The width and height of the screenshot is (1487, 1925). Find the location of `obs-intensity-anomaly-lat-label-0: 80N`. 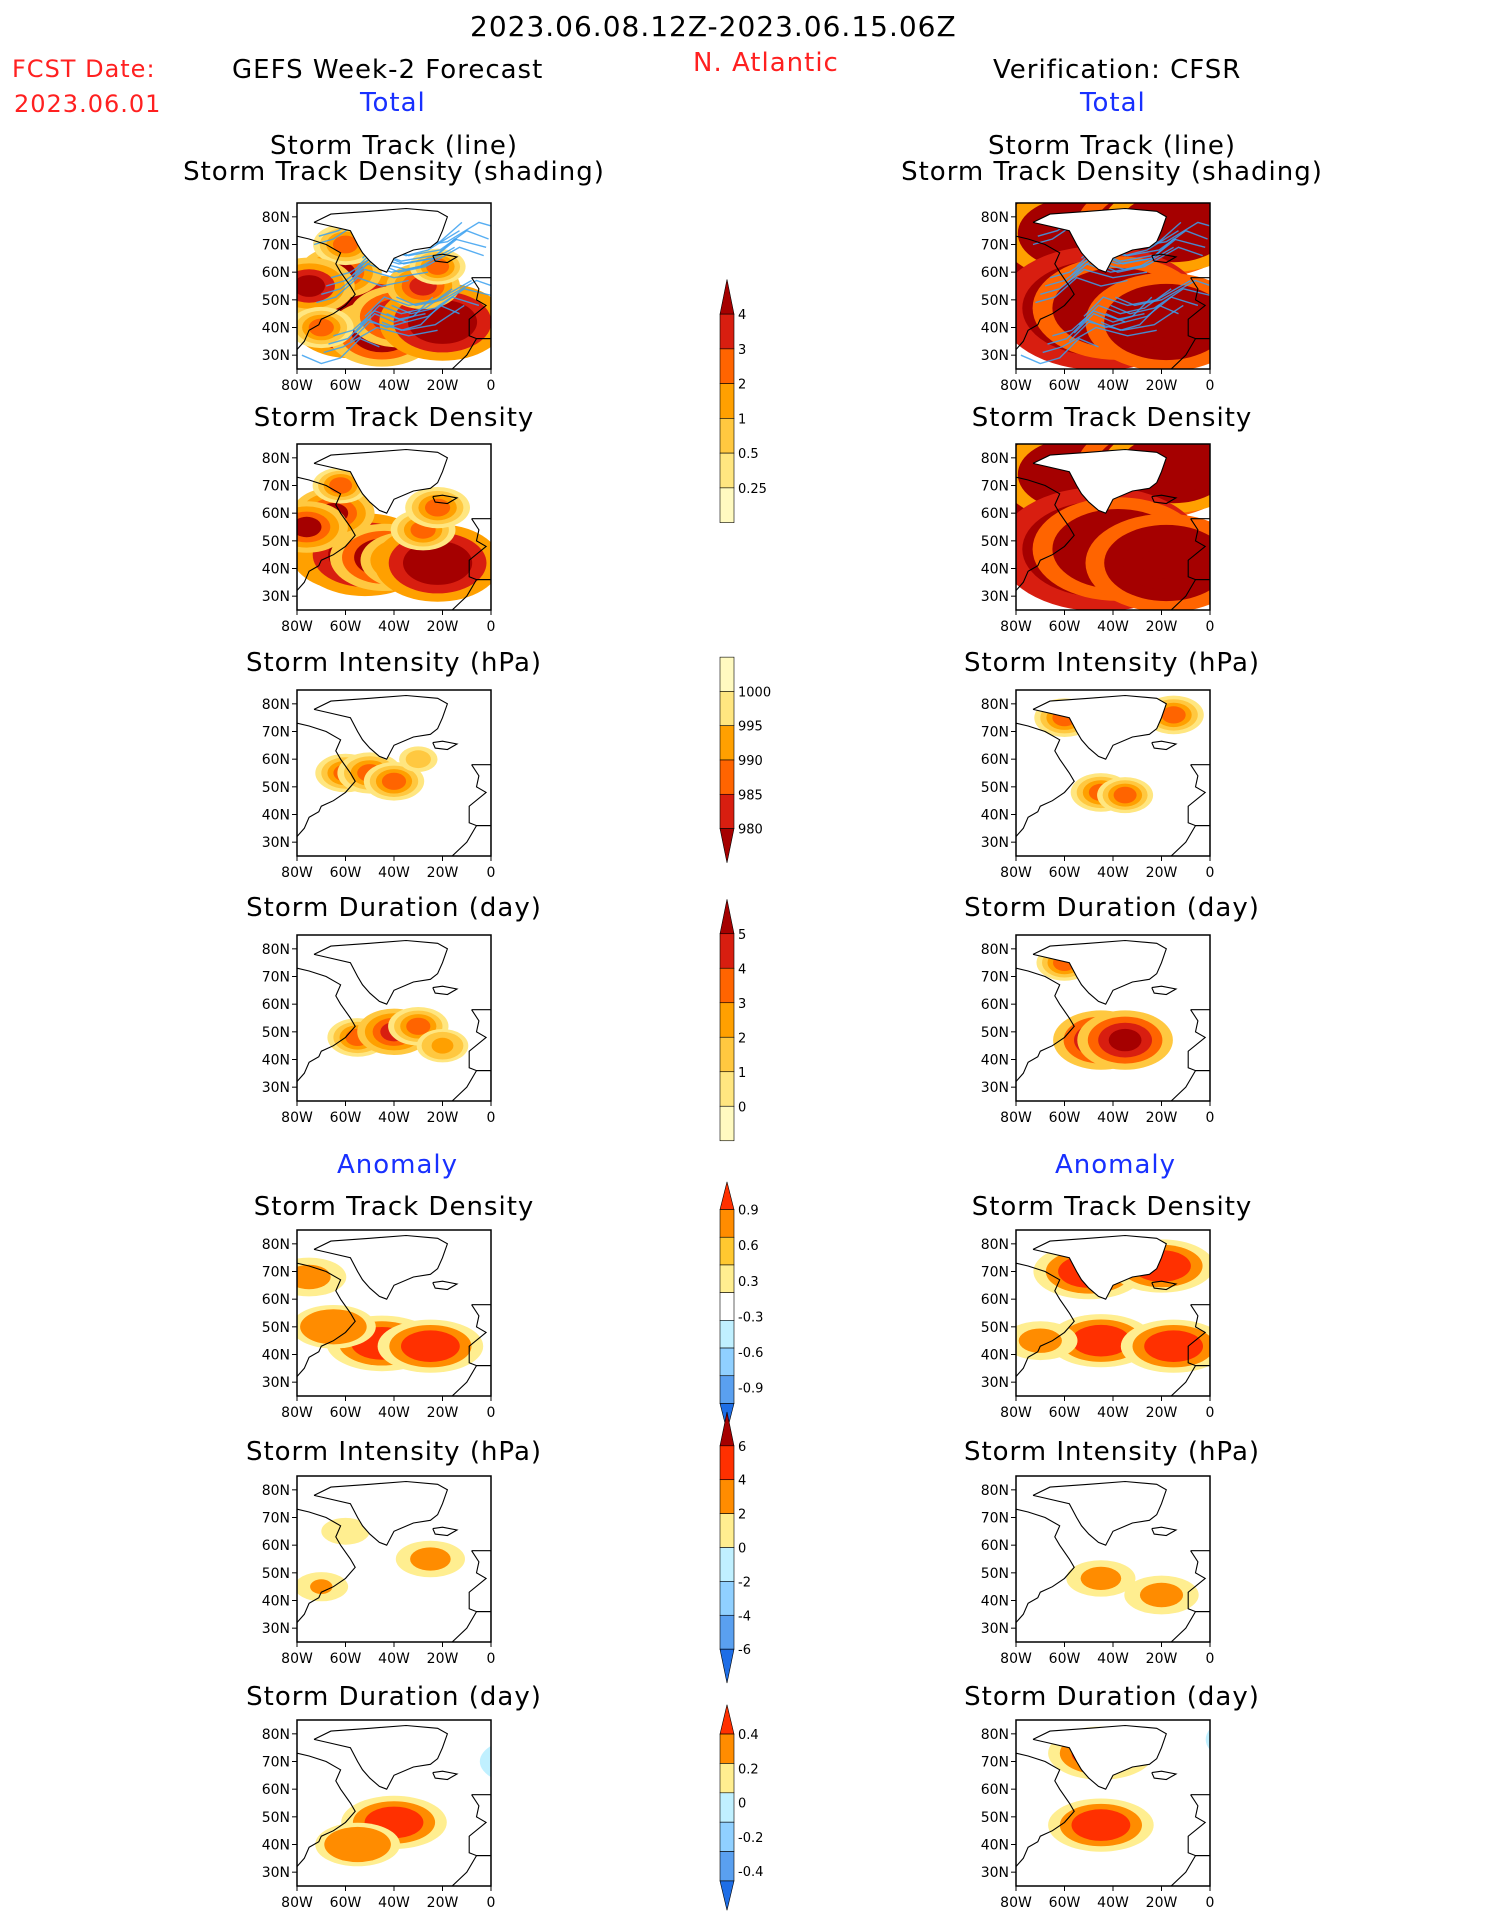

obs-intensity-anomaly-lat-label-0: 80N is located at coordinates (995, 1491).